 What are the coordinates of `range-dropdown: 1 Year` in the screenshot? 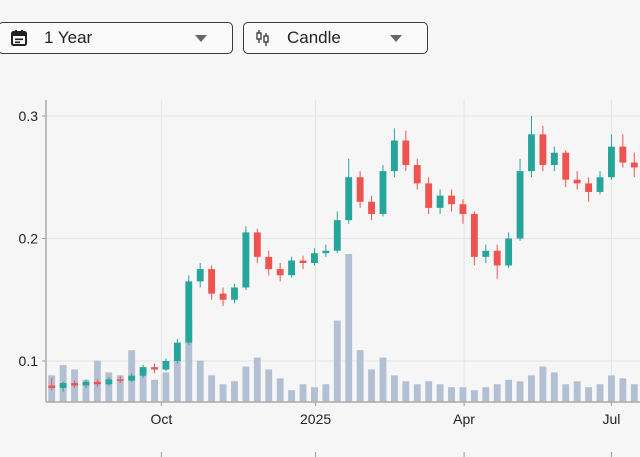 It's located at (116, 38).